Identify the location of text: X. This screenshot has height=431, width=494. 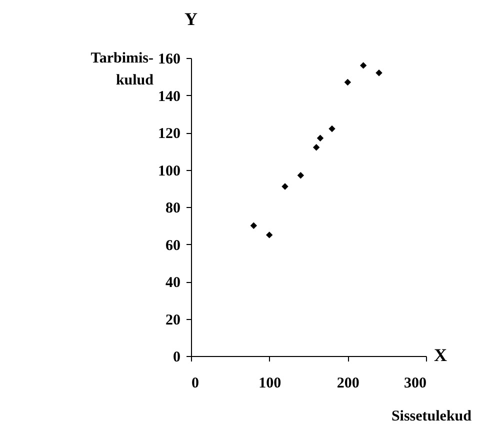
(440, 355).